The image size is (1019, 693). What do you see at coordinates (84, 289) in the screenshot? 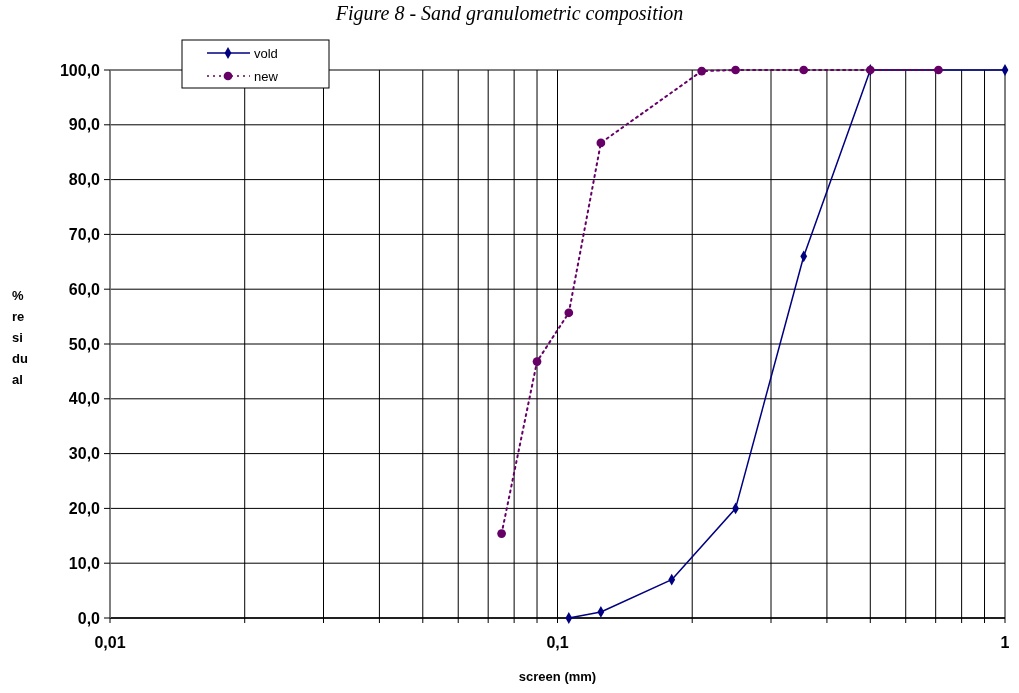
I see `y-tick-label: 60,0` at bounding box center [84, 289].